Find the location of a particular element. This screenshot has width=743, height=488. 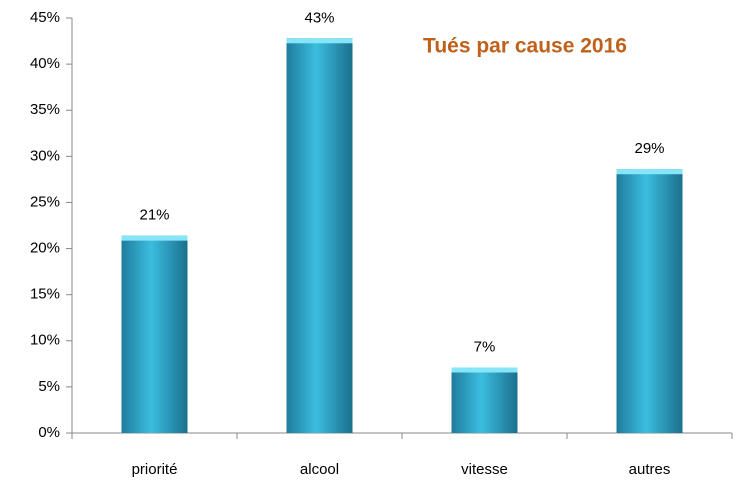

y-tick-label: 15% is located at coordinates (45, 294).